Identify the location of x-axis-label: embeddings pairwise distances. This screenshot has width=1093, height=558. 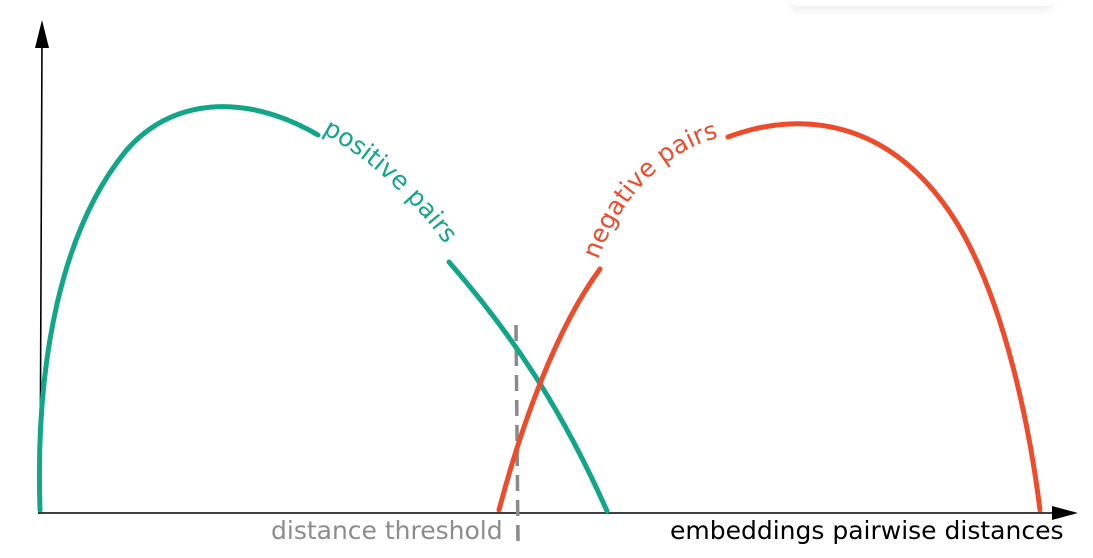
(866, 530).